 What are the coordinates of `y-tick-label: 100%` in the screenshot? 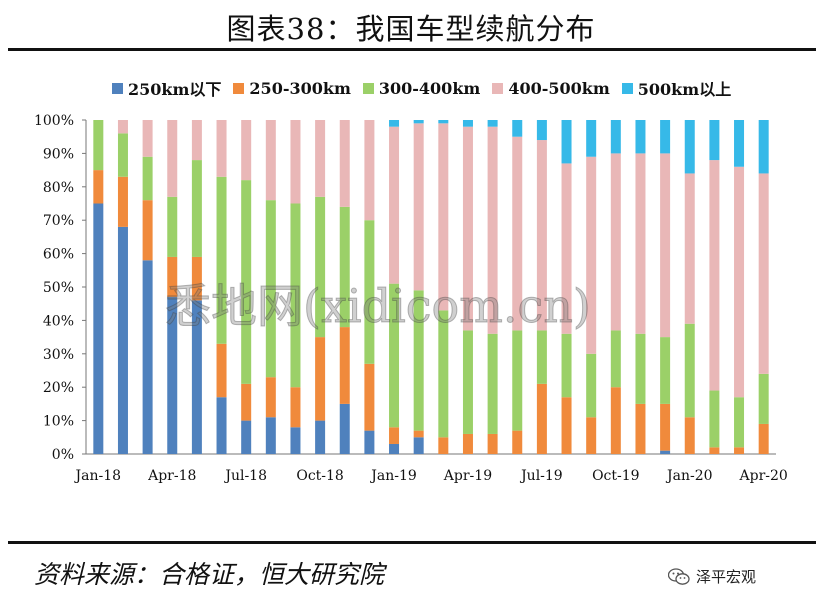 It's located at (54, 121).